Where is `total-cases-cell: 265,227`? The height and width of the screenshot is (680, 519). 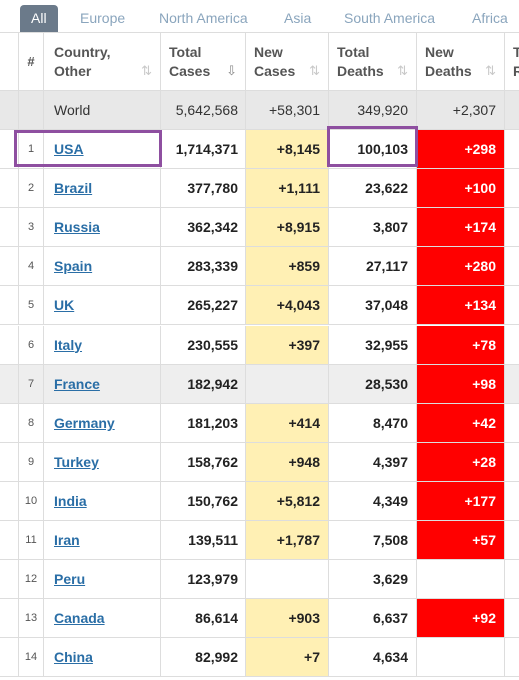
total-cases-cell: 265,227 is located at coordinates (203, 305).